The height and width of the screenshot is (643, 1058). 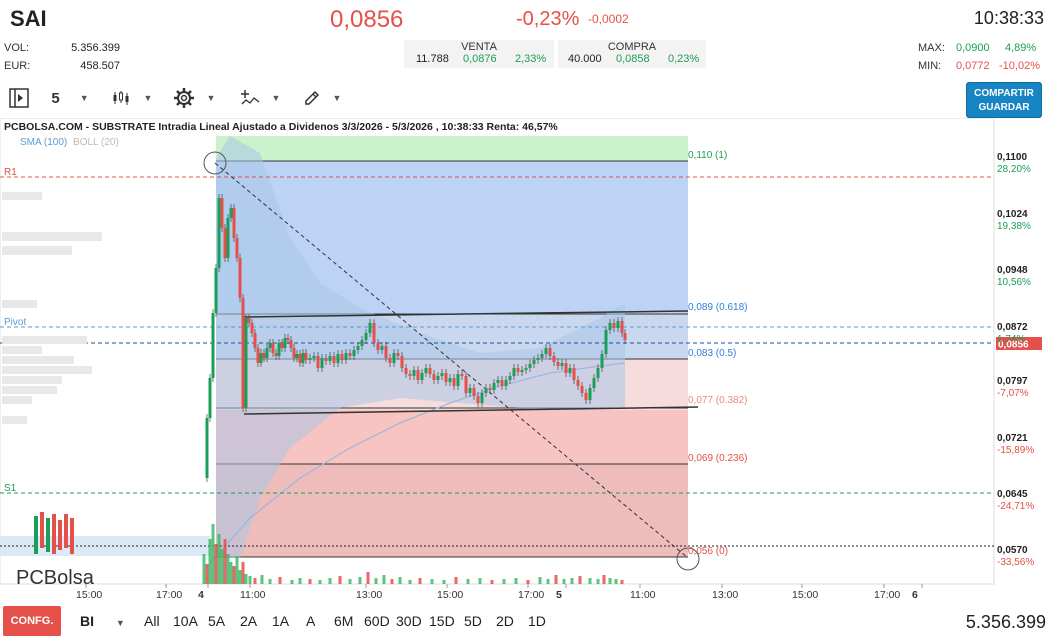 What do you see at coordinates (537, 621) in the screenshot?
I see `period-1d: 1D` at bounding box center [537, 621].